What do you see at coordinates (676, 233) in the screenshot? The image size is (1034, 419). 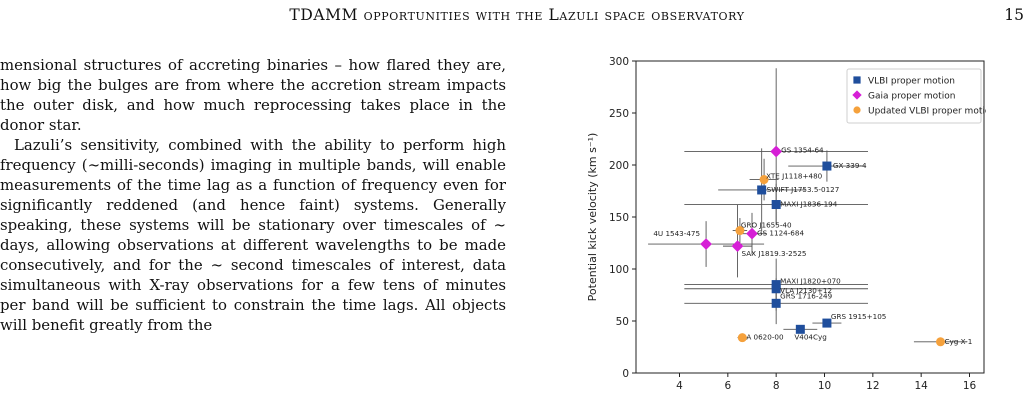 I see `point-label: 4U 1543-475` at bounding box center [676, 233].